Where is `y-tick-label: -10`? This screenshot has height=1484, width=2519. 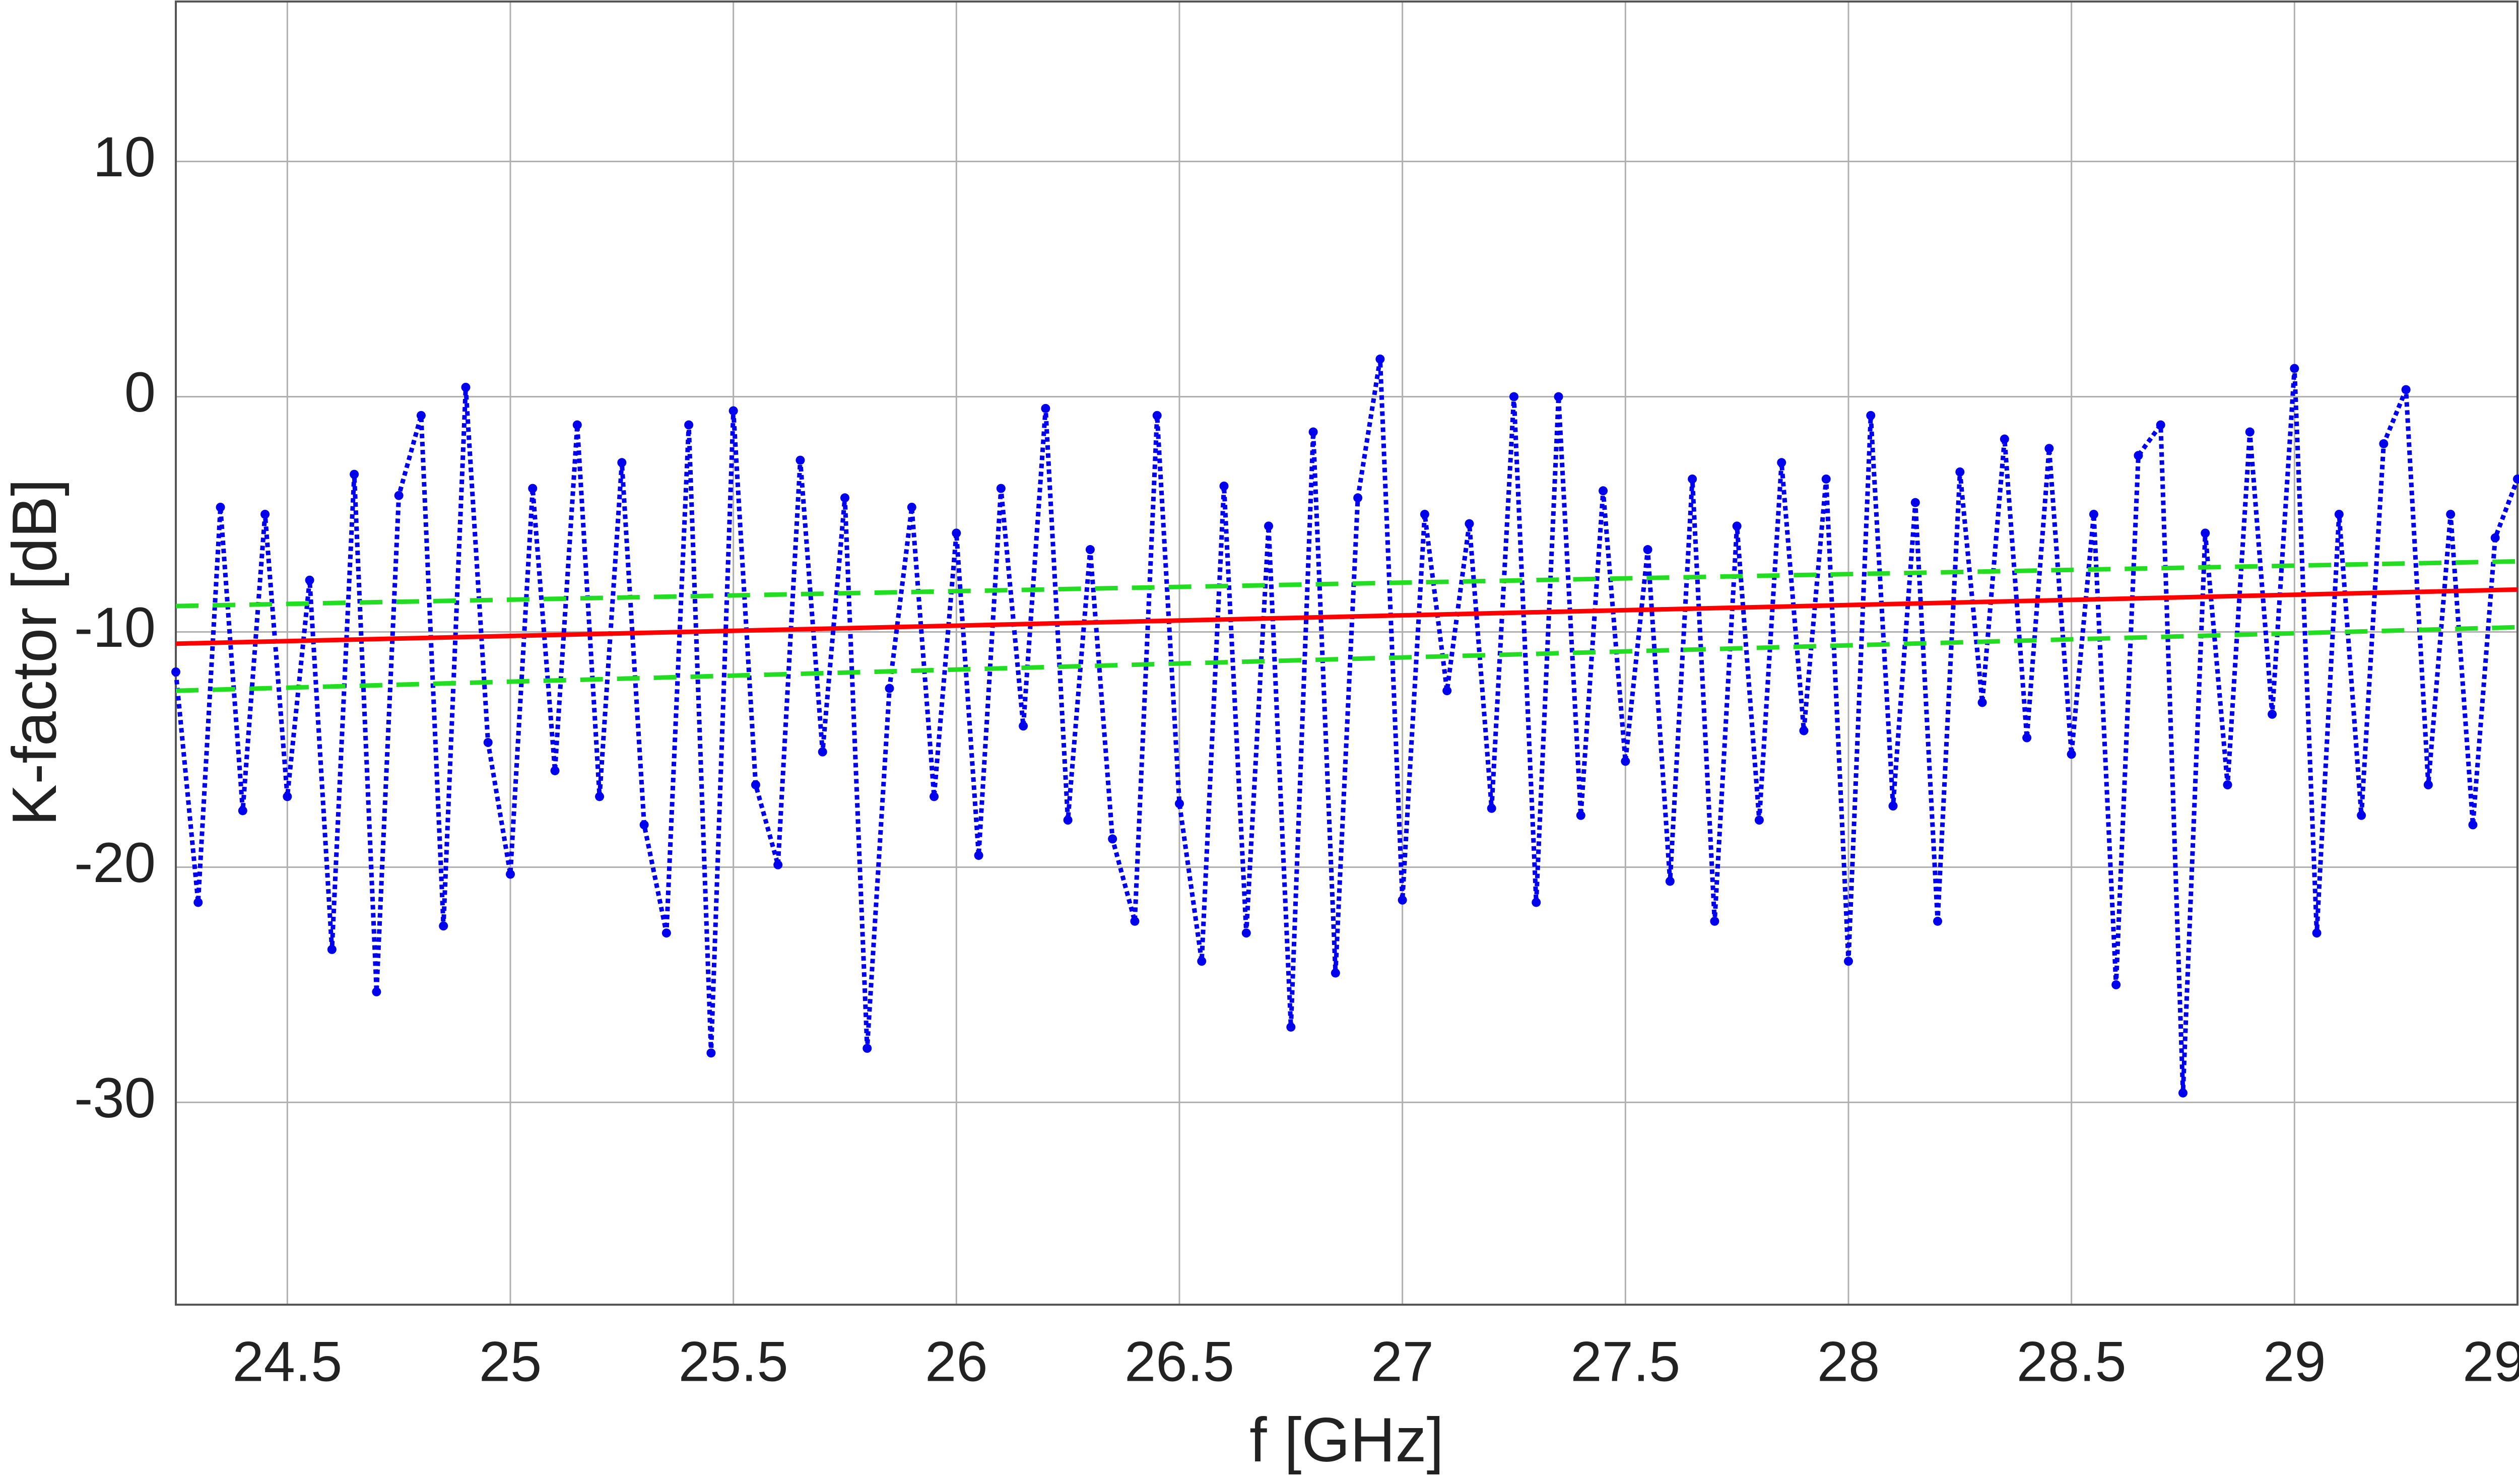 y-tick-label: -10 is located at coordinates (115, 628).